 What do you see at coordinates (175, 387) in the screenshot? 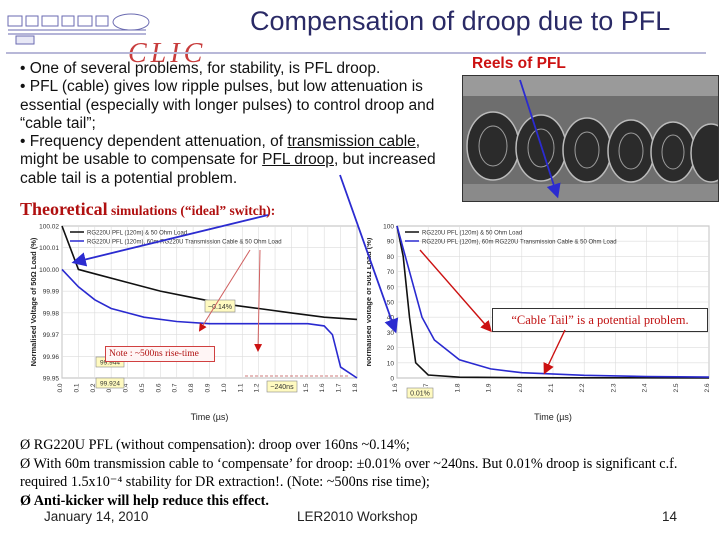
I see `x-tick-label: 0.7` at bounding box center [175, 387].